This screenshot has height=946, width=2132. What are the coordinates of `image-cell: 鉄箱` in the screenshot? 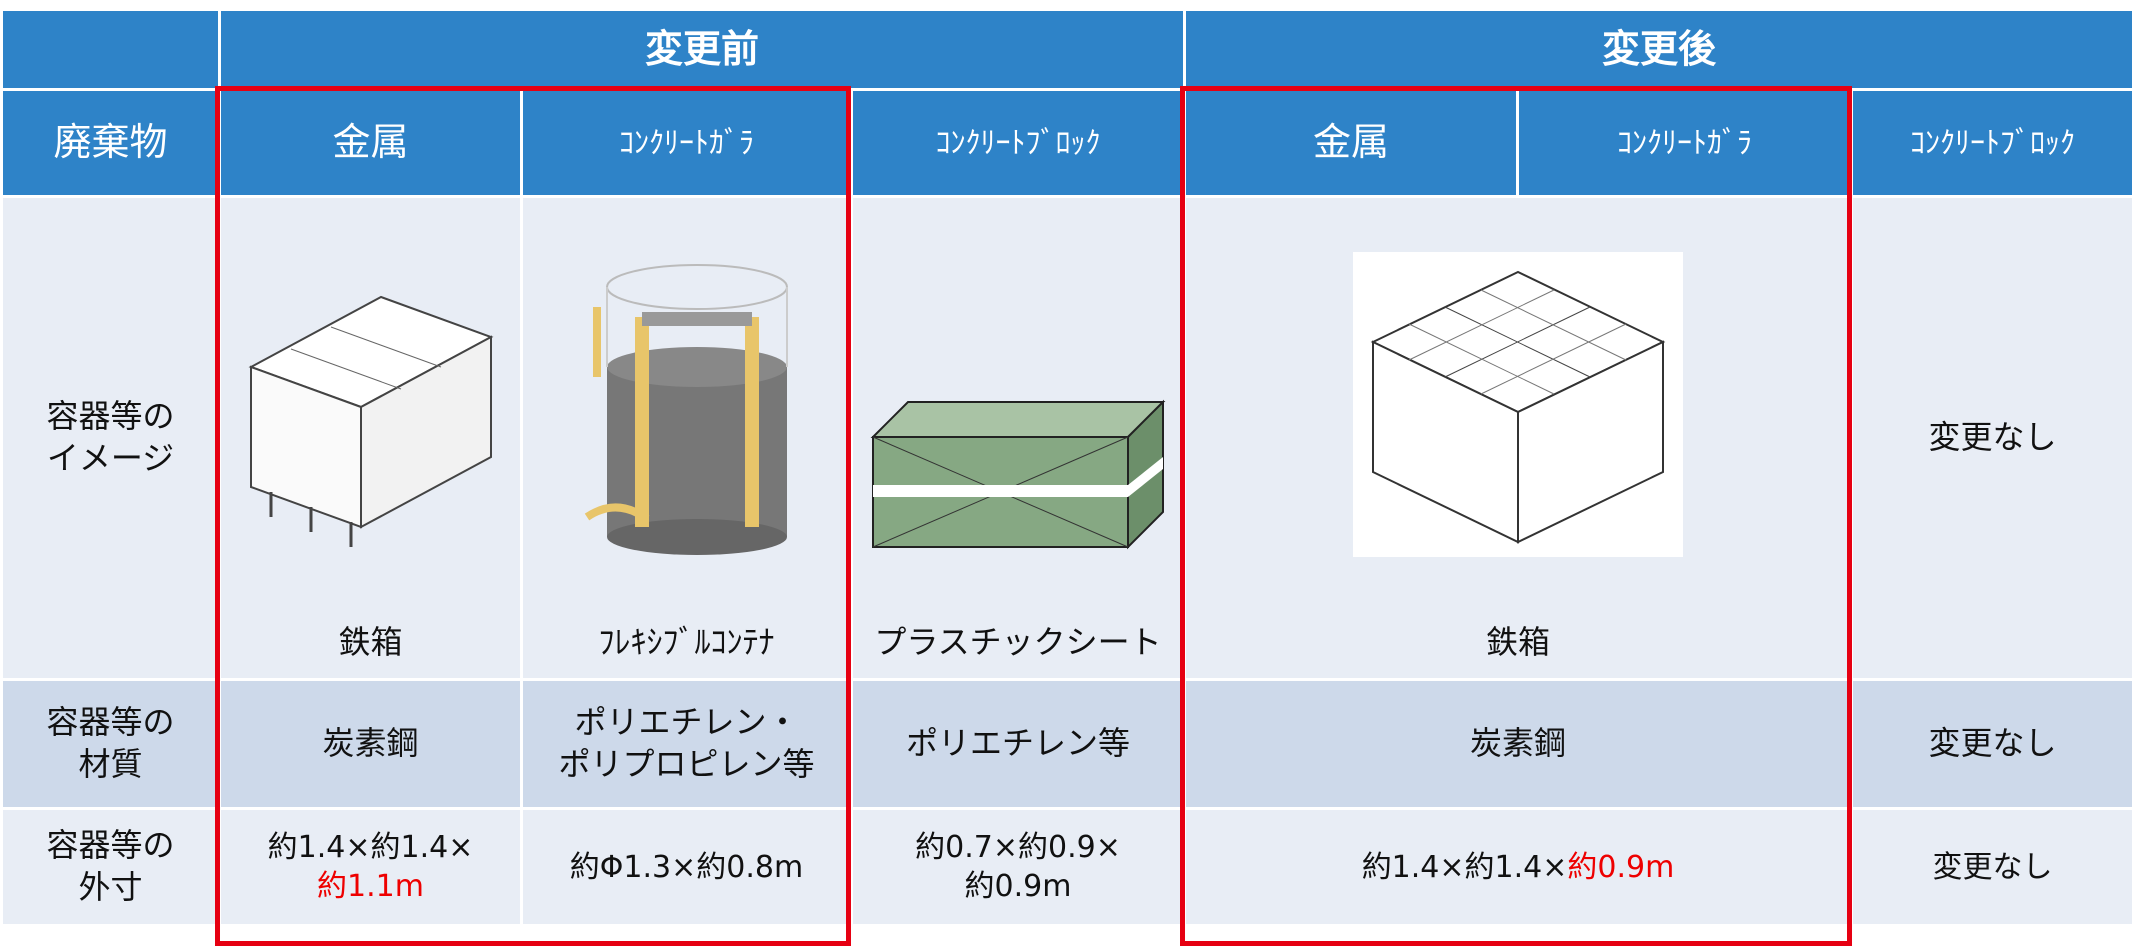 It's located at (371, 438).